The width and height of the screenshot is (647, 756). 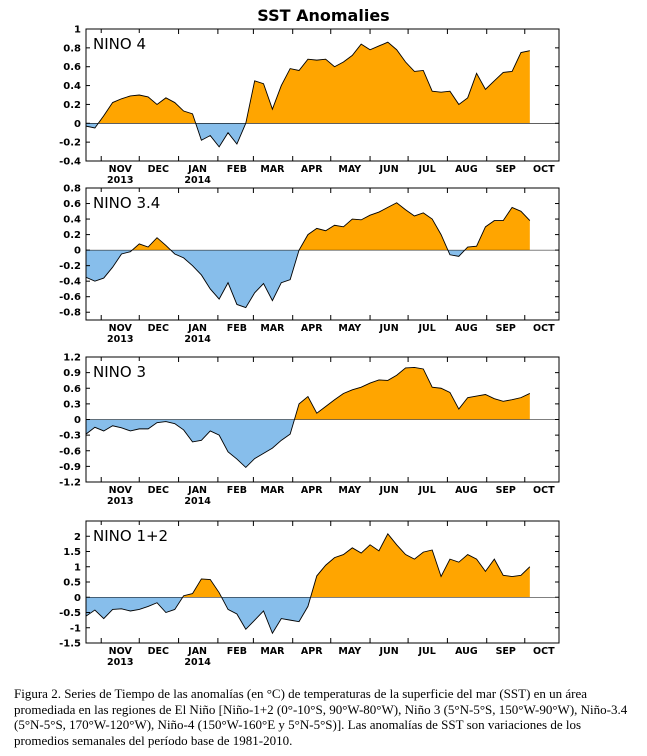 What do you see at coordinates (72, 189) in the screenshot?
I see `y-tick-label: 0.8` at bounding box center [72, 189].